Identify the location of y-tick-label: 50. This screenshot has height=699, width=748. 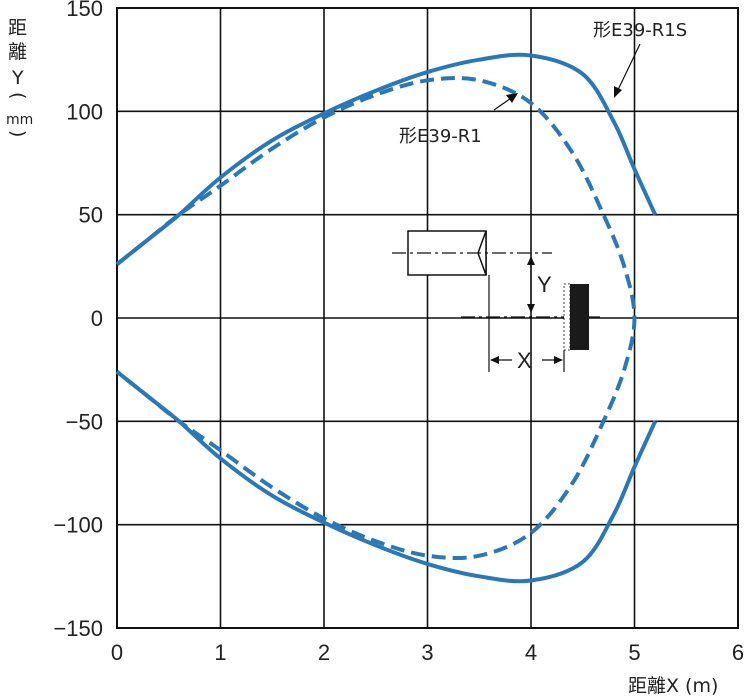
(91, 215).